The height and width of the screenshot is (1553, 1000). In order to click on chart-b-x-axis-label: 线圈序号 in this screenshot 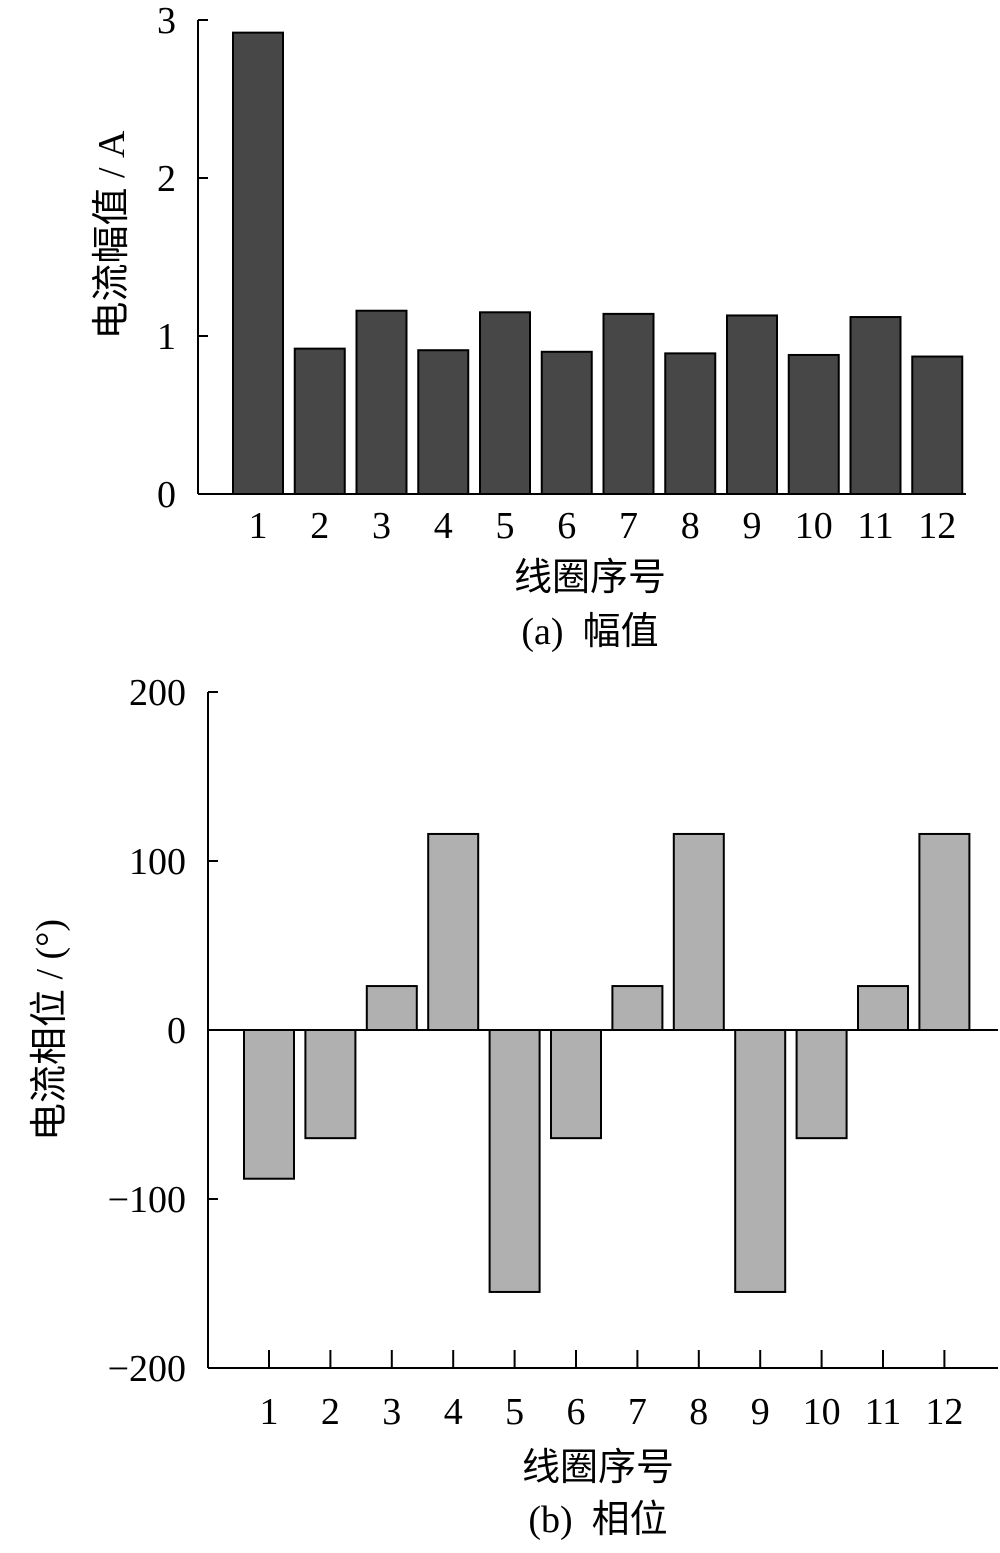, I will do `click(598, 1468)`.